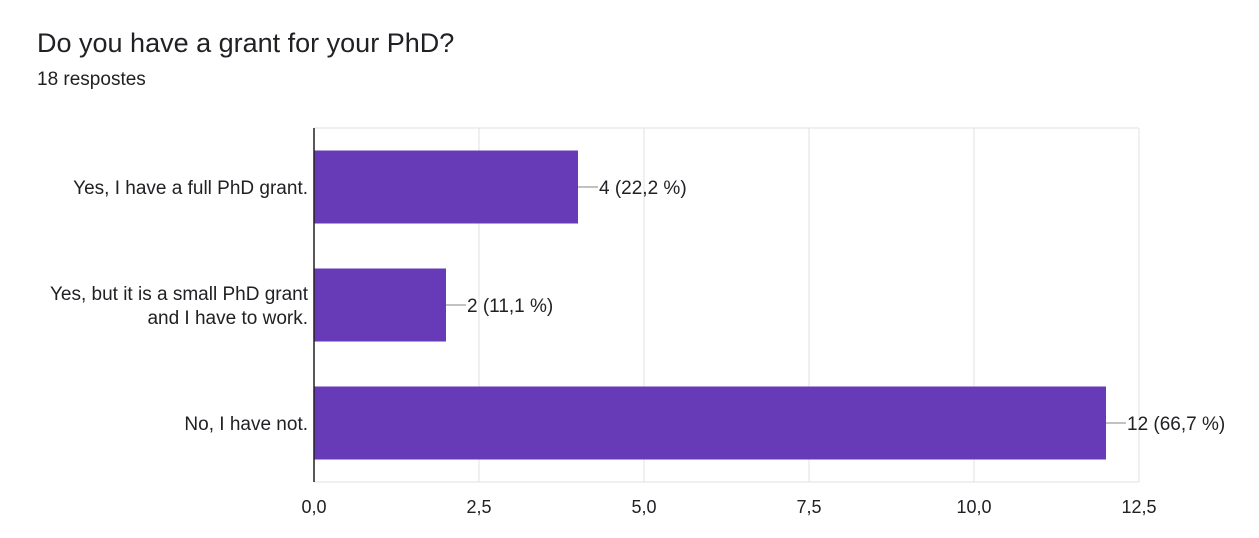 The height and width of the screenshot is (538, 1259). I want to click on x-tick-label: 7,5, so click(808, 507).